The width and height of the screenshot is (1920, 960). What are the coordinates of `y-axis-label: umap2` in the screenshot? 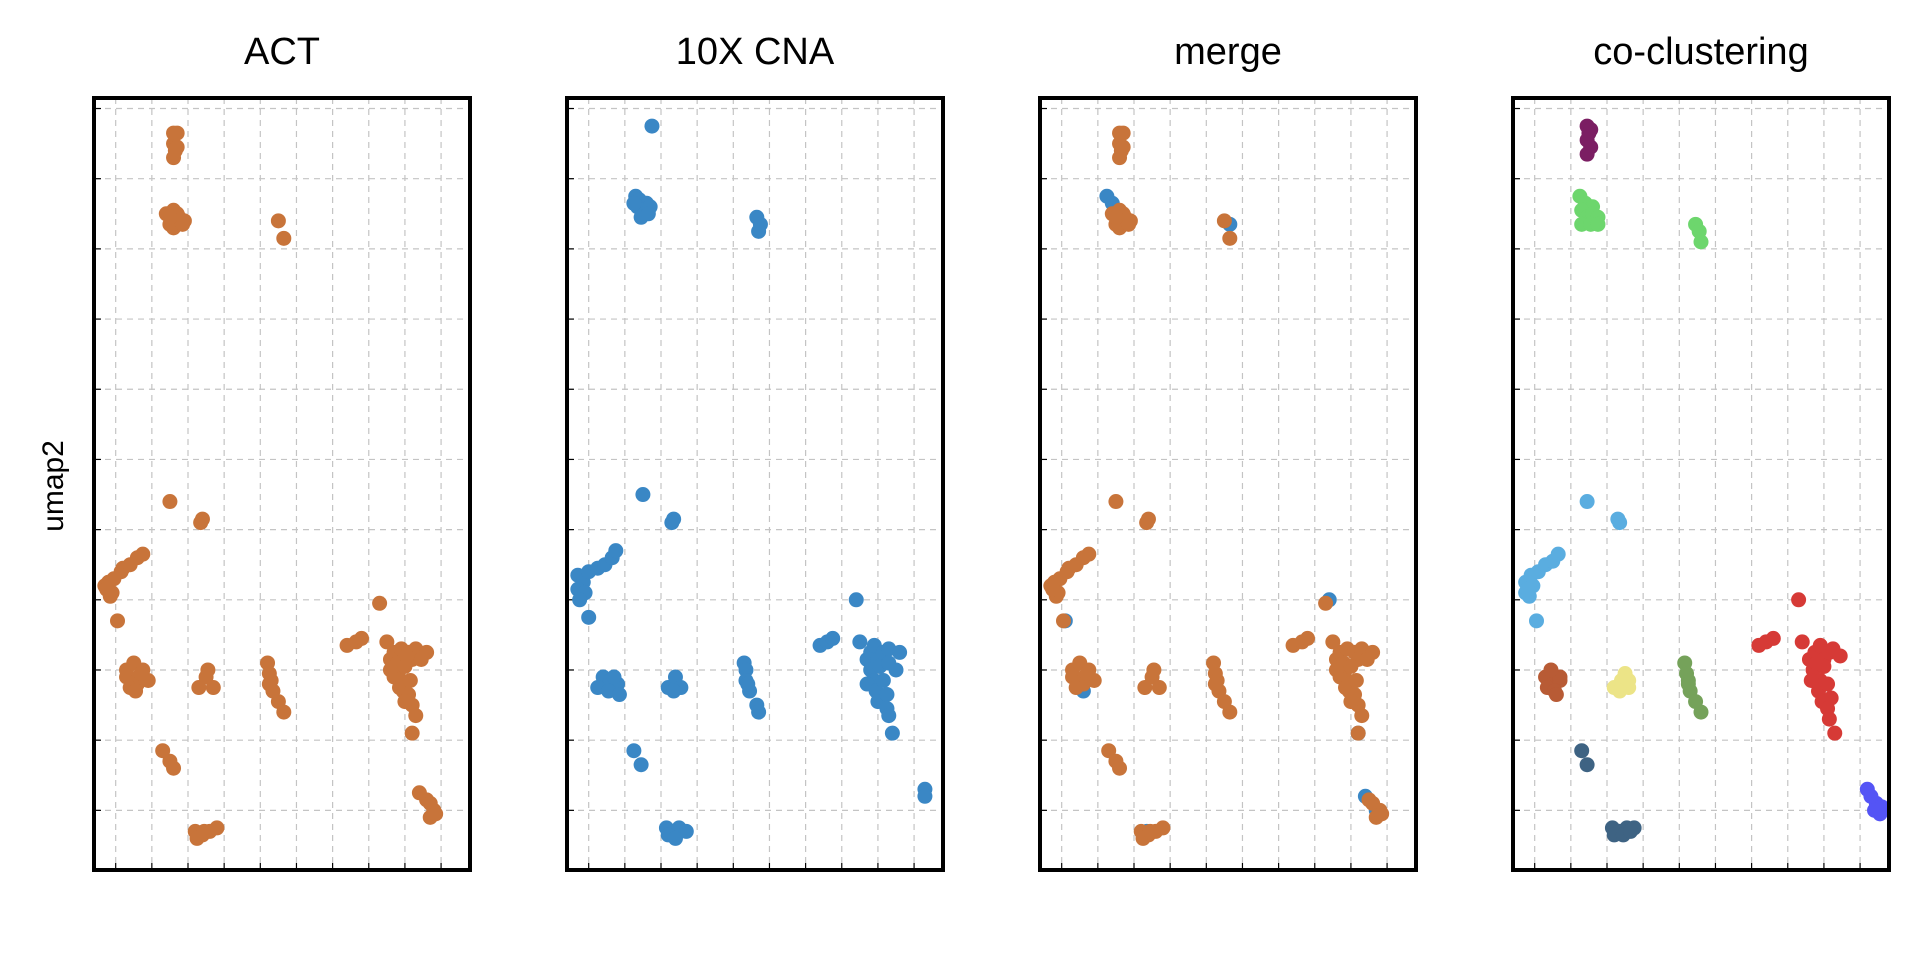 It's located at (53, 486).